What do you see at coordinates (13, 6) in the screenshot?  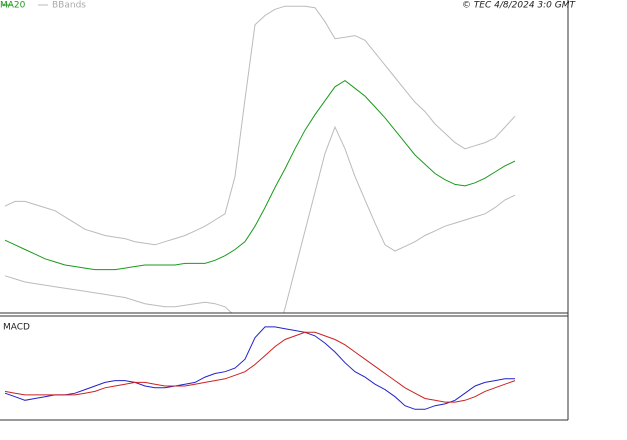 I see `legend-label: MA20` at bounding box center [13, 6].